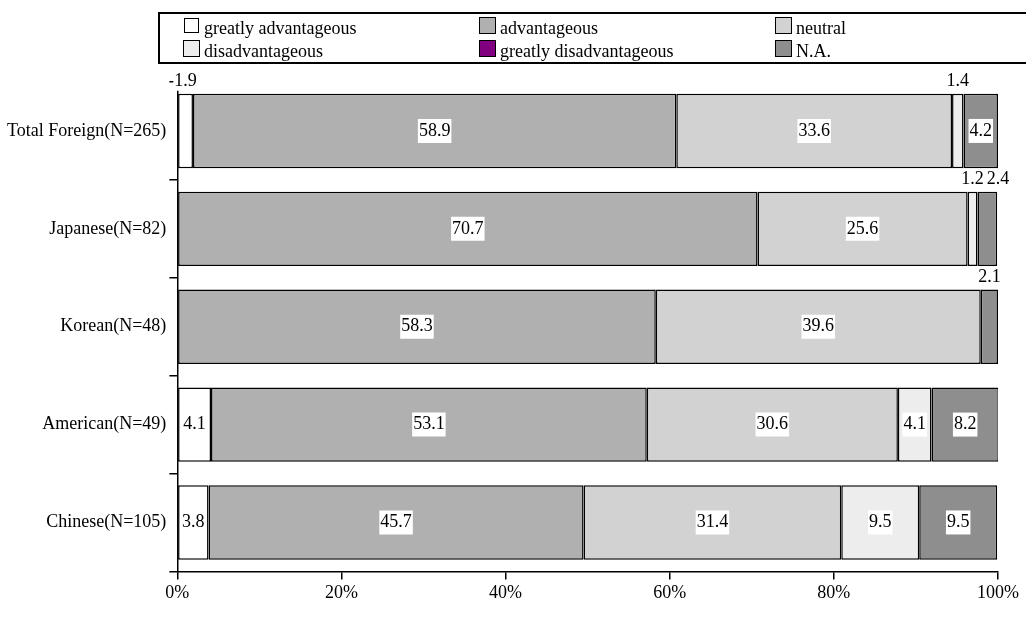  Describe the element at coordinates (862, 227) in the screenshot. I see `data-label: 25.6` at that location.